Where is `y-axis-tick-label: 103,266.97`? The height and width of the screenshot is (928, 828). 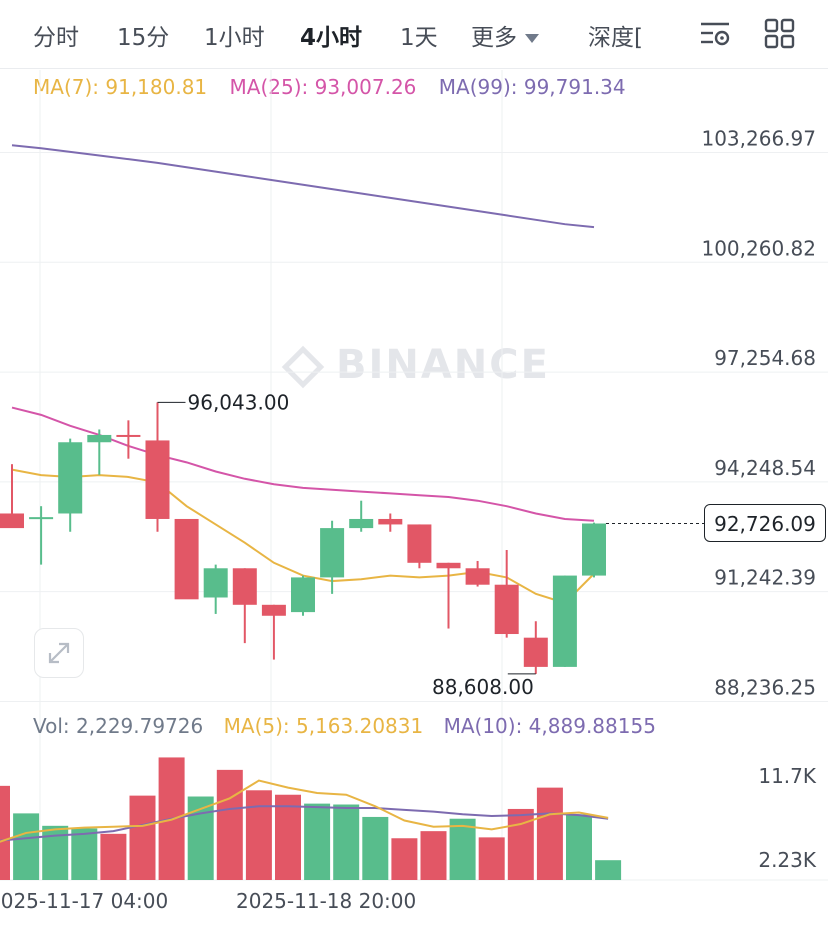
y-axis-tick-label: 103,266.97 is located at coordinates (758, 138).